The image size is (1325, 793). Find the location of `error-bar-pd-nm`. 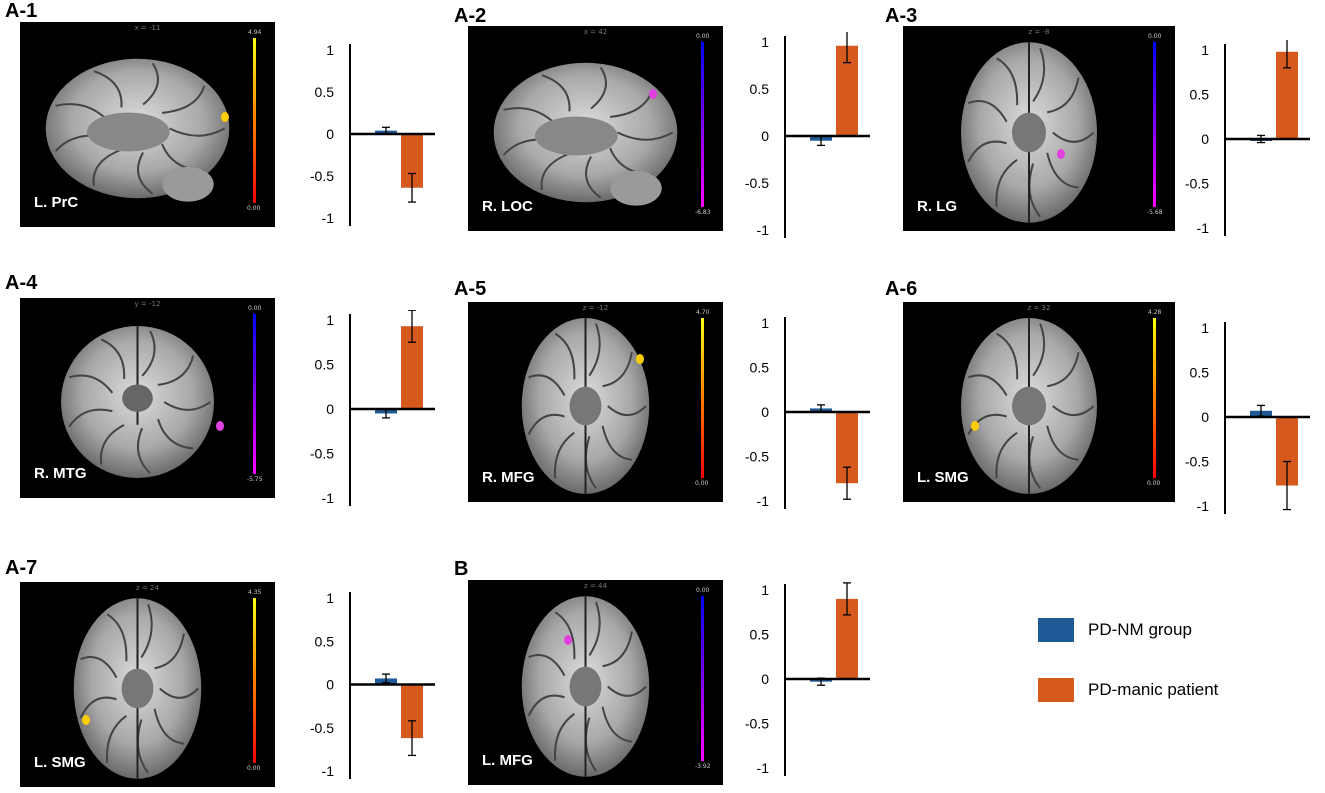

error-bar-pd-nm is located at coordinates (386, 678).